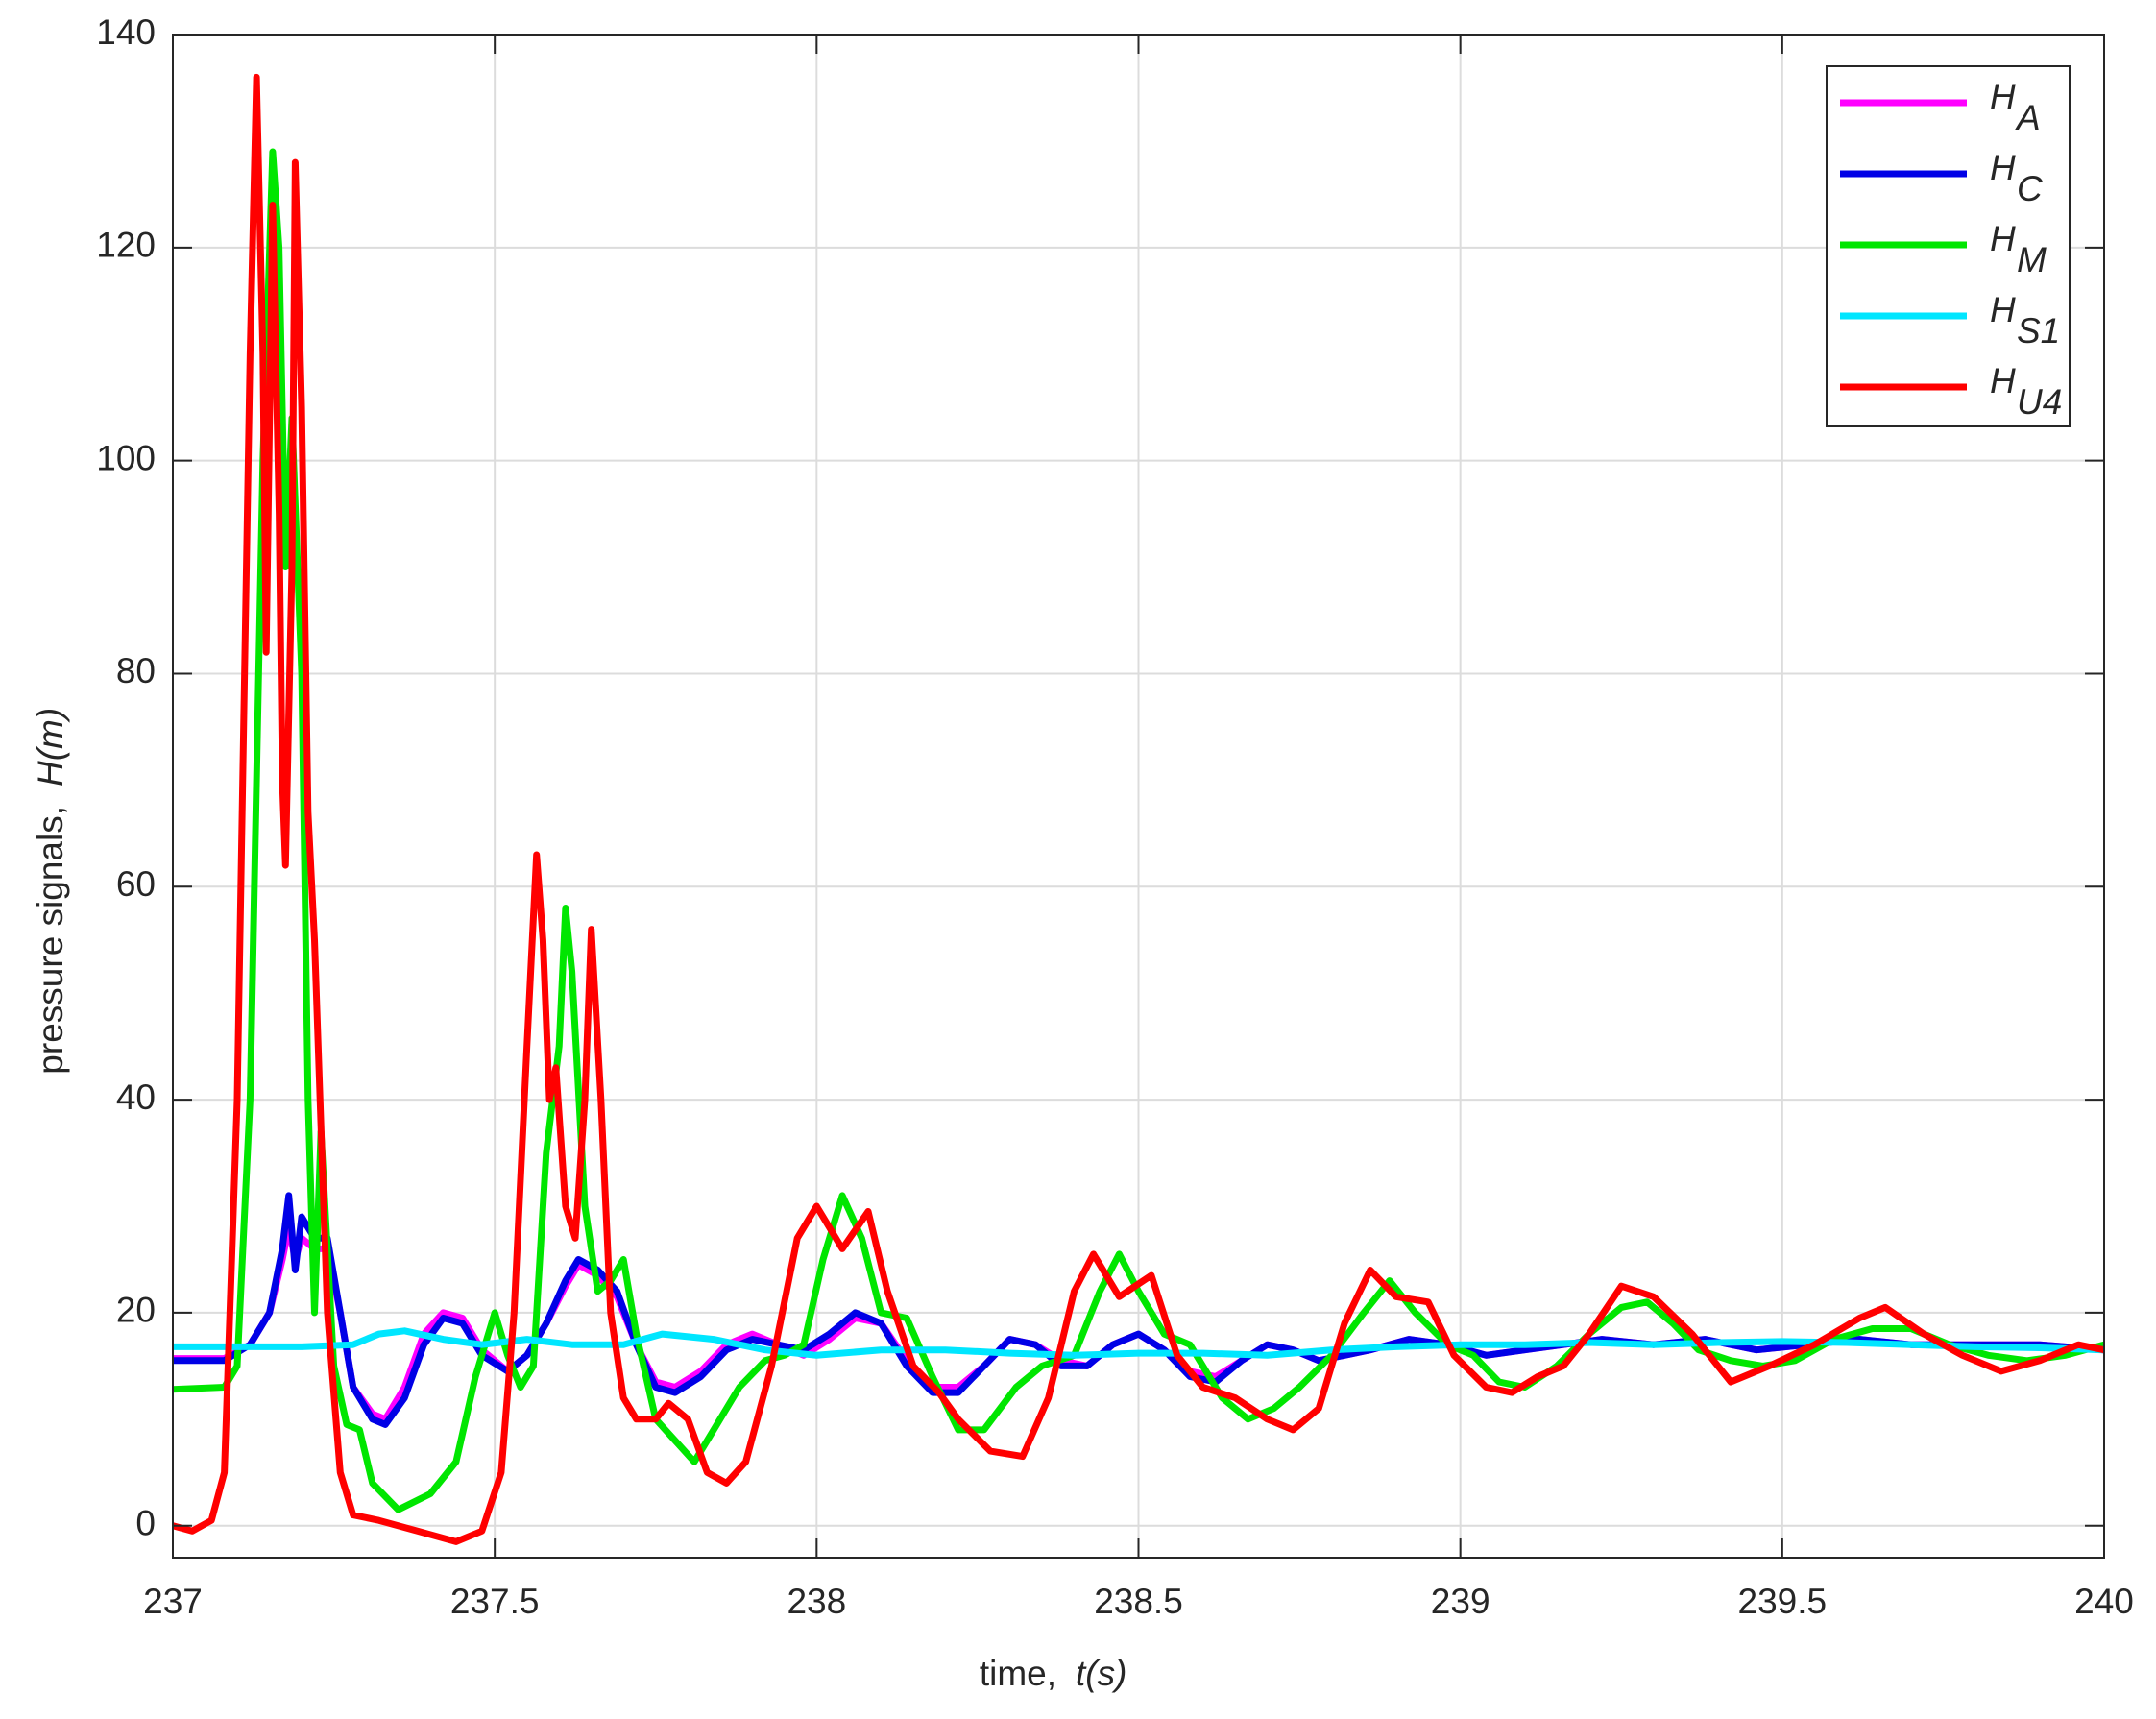 The height and width of the screenshot is (1719, 2156). What do you see at coordinates (1101, 1673) in the screenshot?
I see `x-axis-label-var: t(s)` at bounding box center [1101, 1673].